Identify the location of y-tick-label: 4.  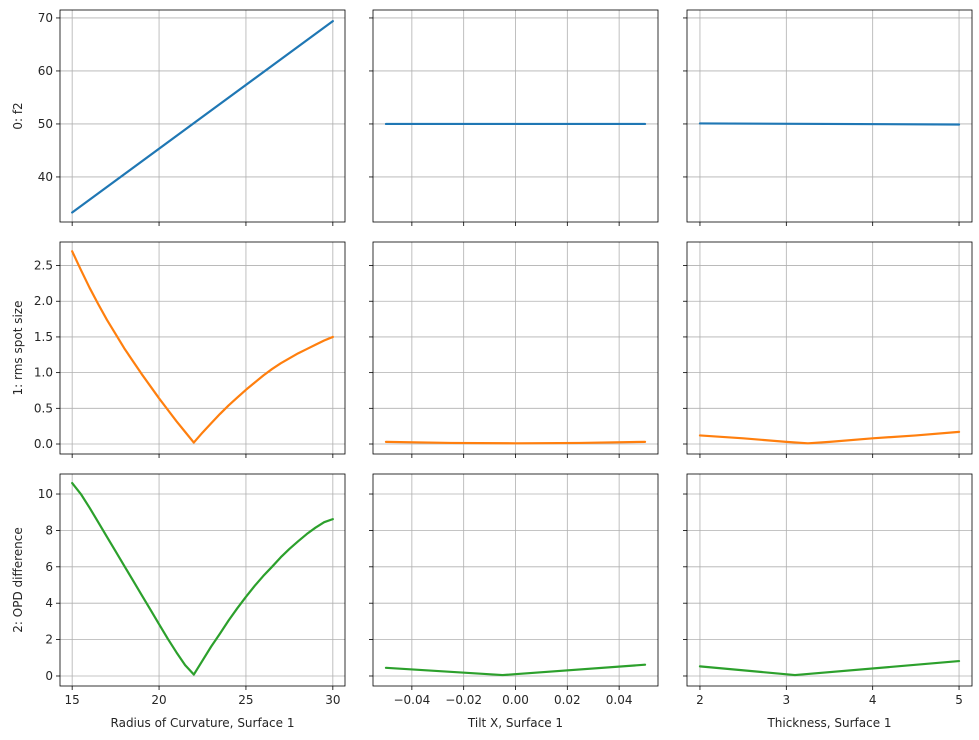
(49, 603).